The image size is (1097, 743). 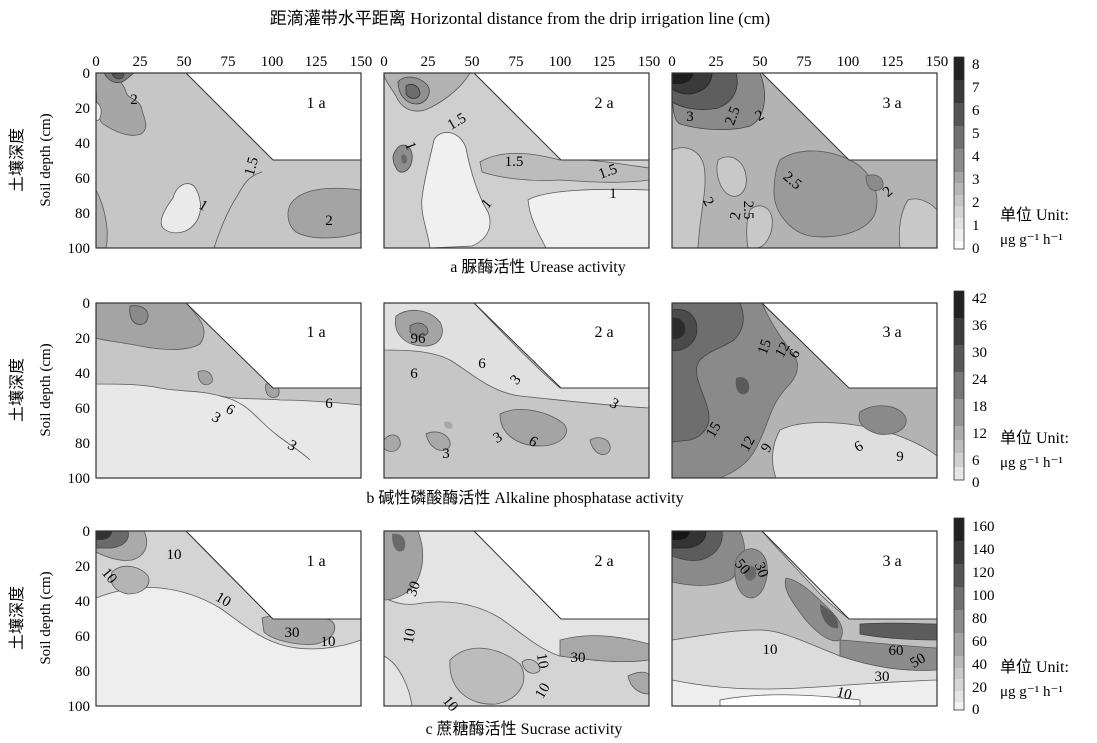 What do you see at coordinates (979, 619) in the screenshot?
I see `colorbar-tick: 80` at bounding box center [979, 619].